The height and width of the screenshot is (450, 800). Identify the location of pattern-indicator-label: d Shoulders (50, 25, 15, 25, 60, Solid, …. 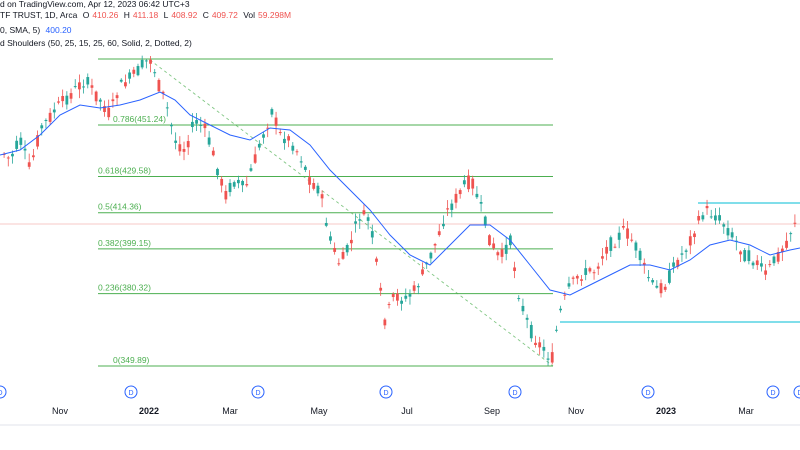
(96, 43).